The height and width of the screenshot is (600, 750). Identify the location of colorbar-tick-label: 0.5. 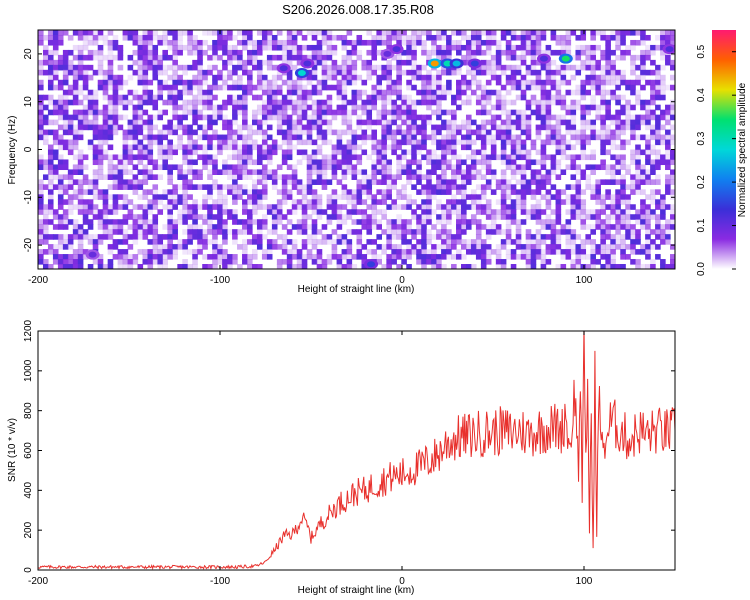
(701, 51).